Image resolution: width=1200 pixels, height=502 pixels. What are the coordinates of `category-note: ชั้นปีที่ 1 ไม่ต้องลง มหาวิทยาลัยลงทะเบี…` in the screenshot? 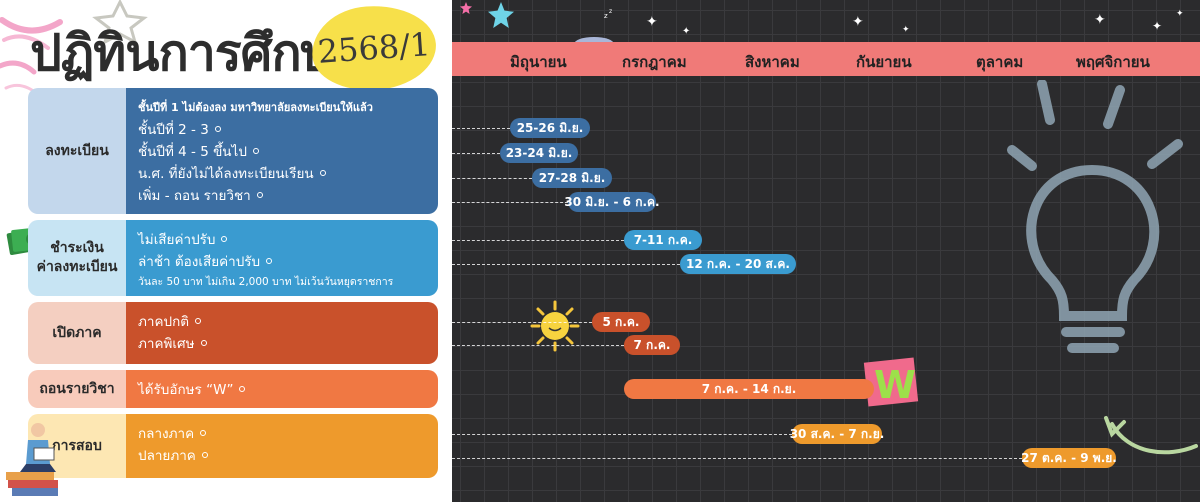 It's located at (255, 107).